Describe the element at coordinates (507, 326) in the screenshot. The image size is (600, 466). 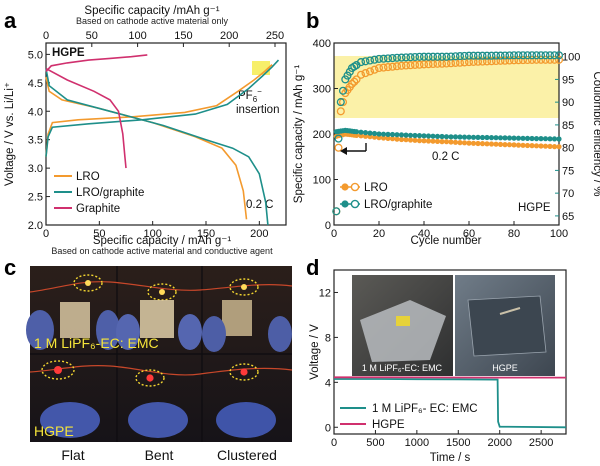
I see `inset-pouch-gel` at that location.